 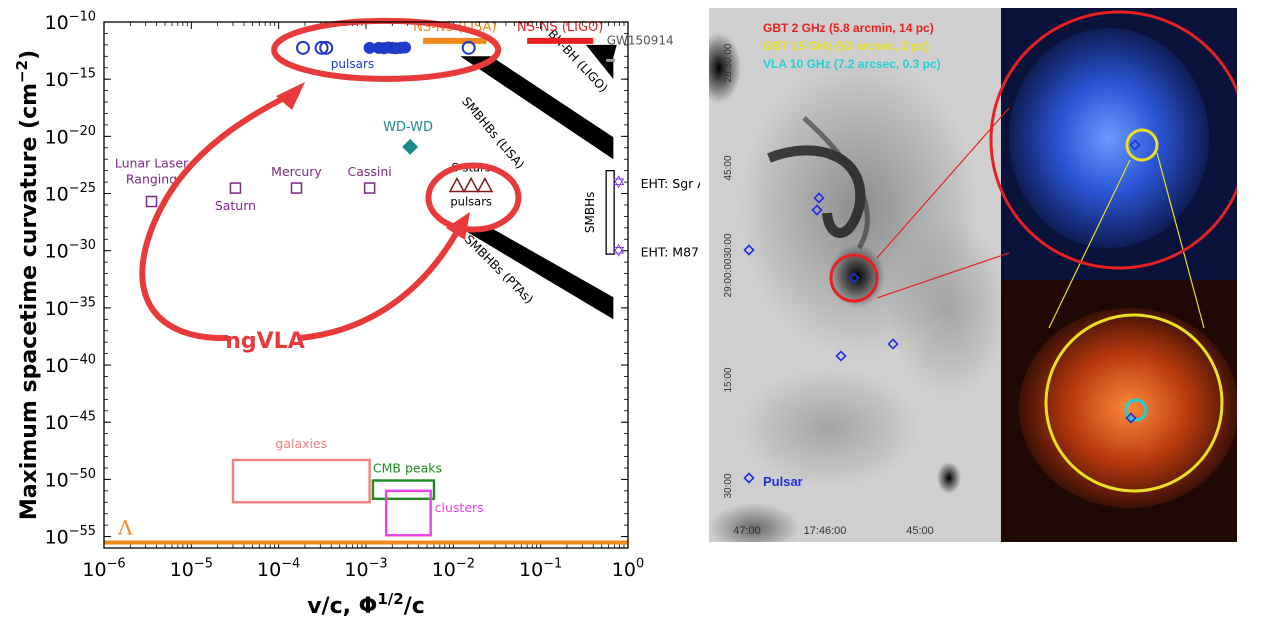 What do you see at coordinates (670, 183) in the screenshot?
I see `eht-label: EHT: Sgr A*` at bounding box center [670, 183].